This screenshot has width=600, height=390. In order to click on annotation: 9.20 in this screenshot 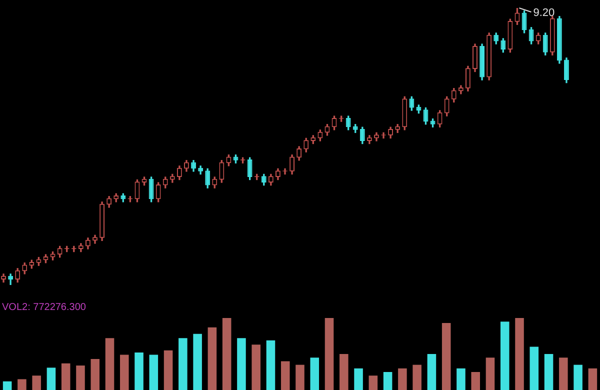, I will do `click(544, 13)`.